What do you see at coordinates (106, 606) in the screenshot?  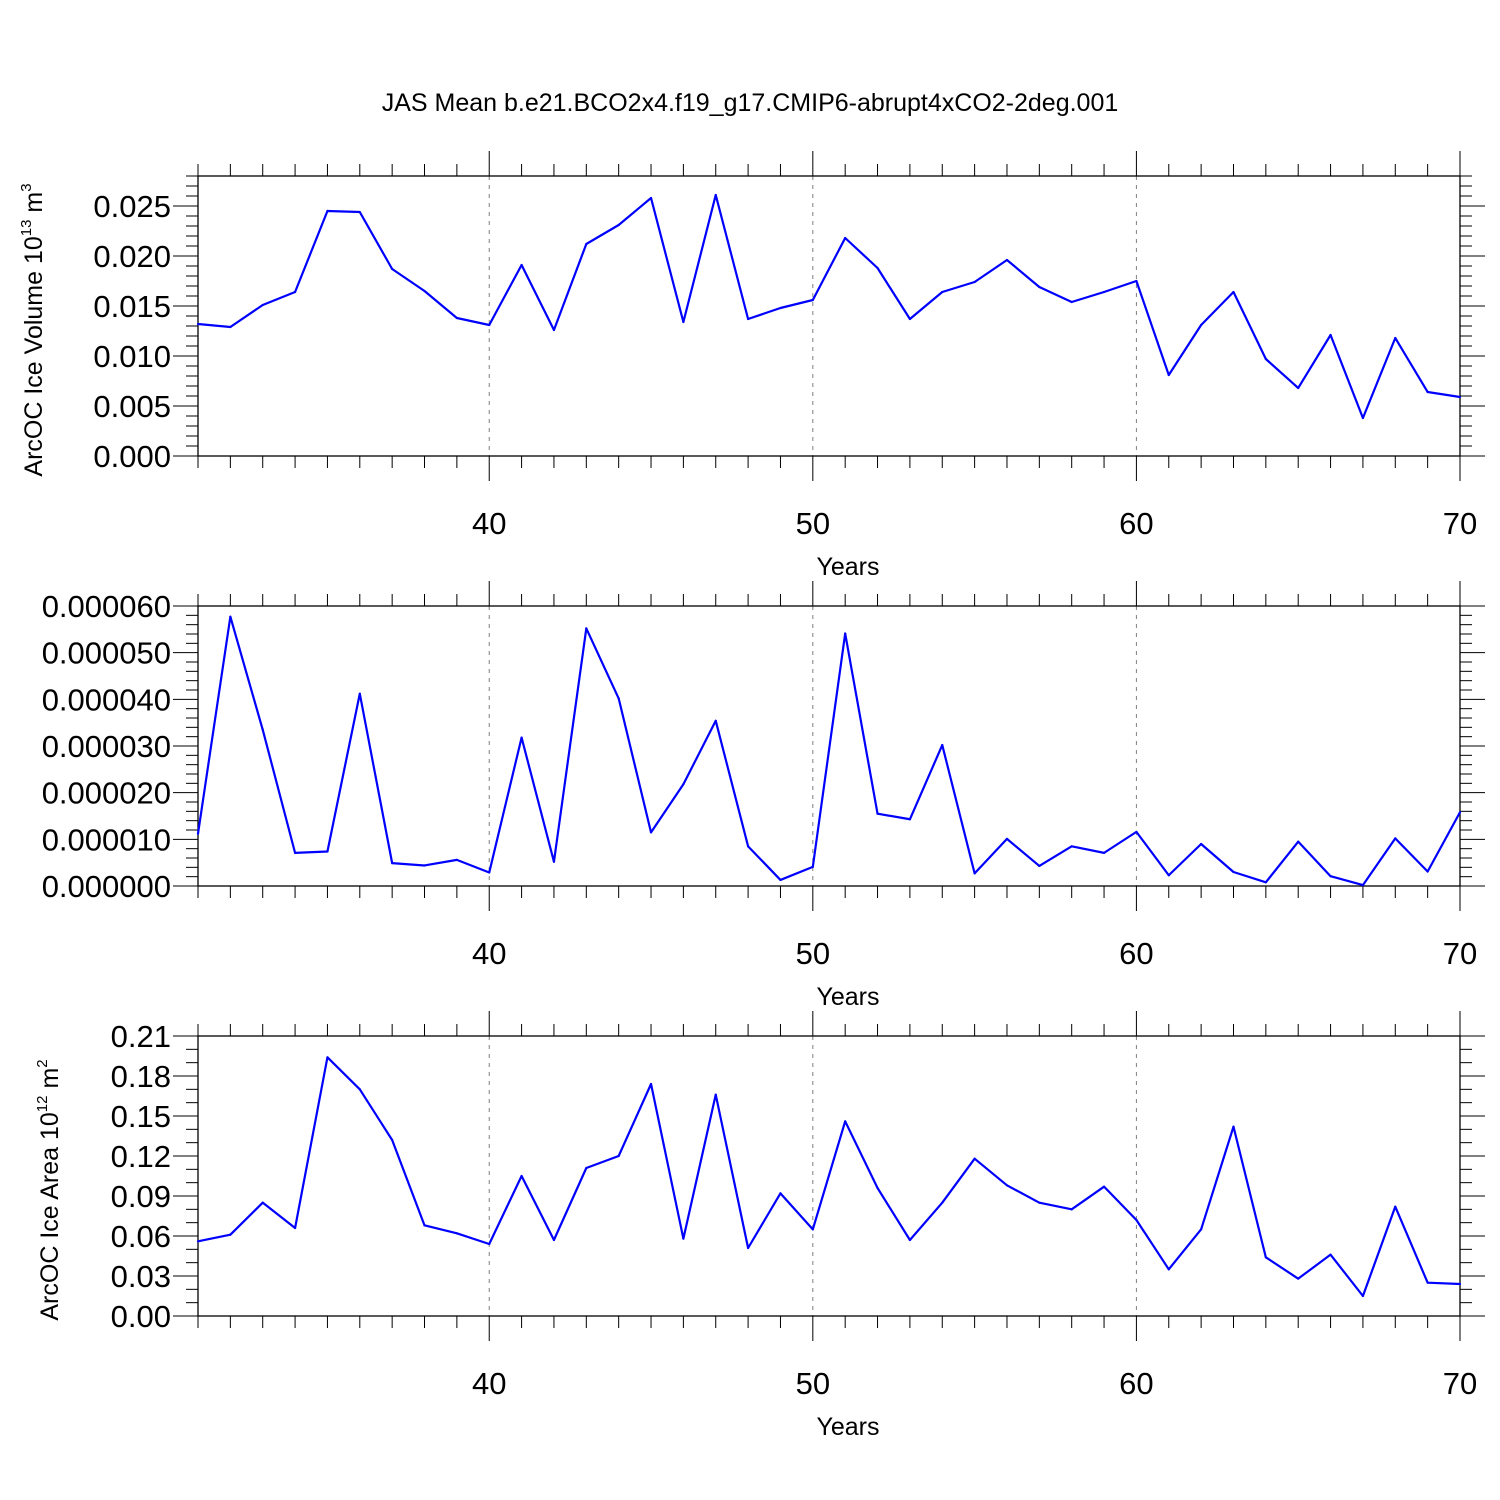 I see `middle-y-tick-label: 0.000060` at bounding box center [106, 606].